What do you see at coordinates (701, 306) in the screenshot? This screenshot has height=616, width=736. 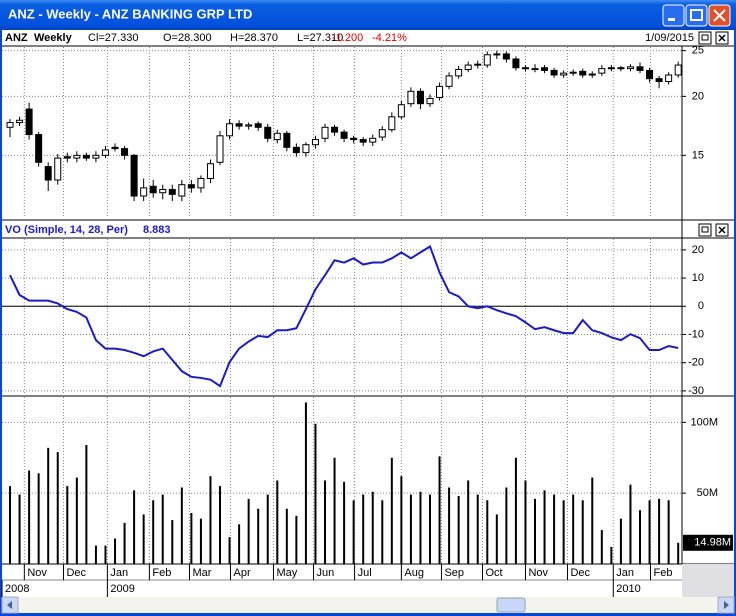 I see `y-tick-label: 0` at bounding box center [701, 306].